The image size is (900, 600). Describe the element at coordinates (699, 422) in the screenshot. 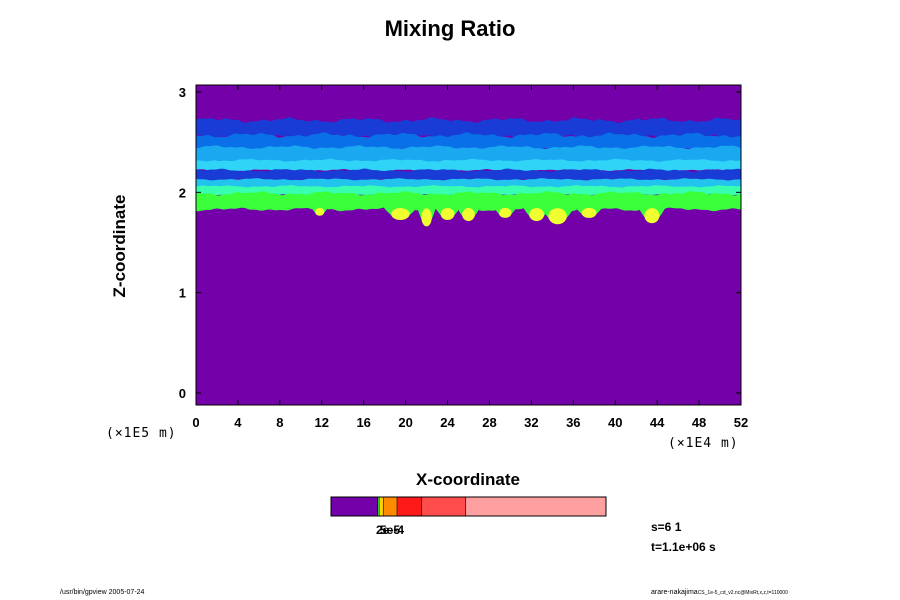

I see `x-tick-label: 48` at that location.